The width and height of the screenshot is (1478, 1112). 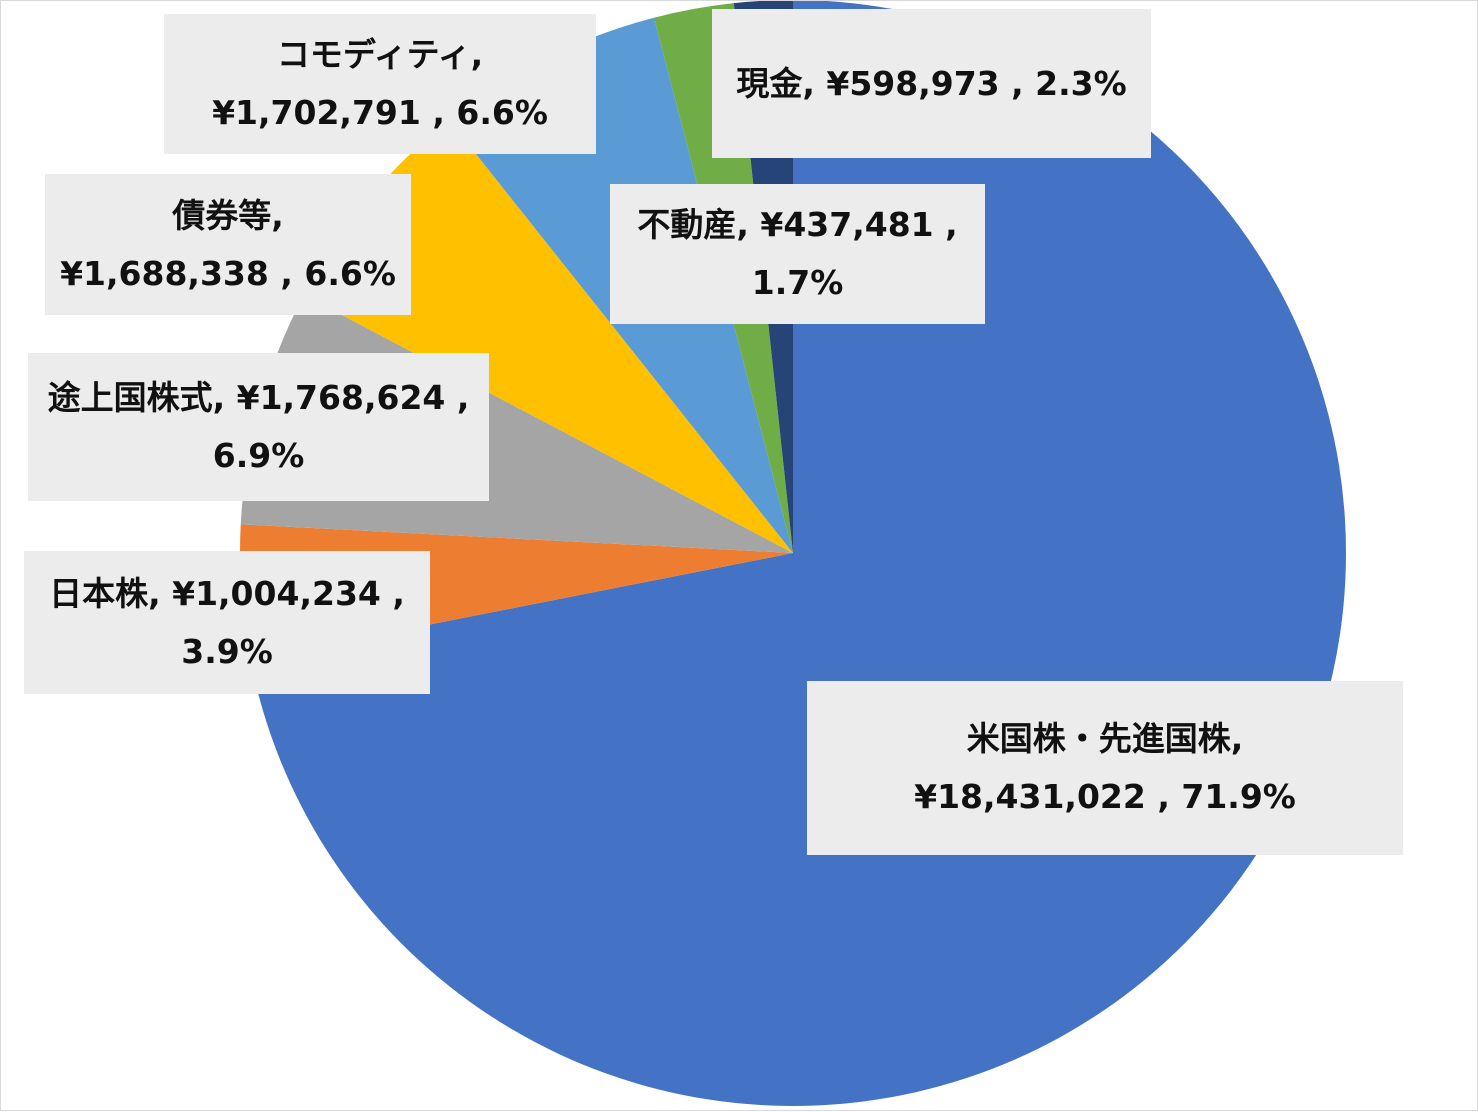 What do you see at coordinates (258, 455) in the screenshot?
I see `label-emerging-stocks-line2: 6.9%` at bounding box center [258, 455].